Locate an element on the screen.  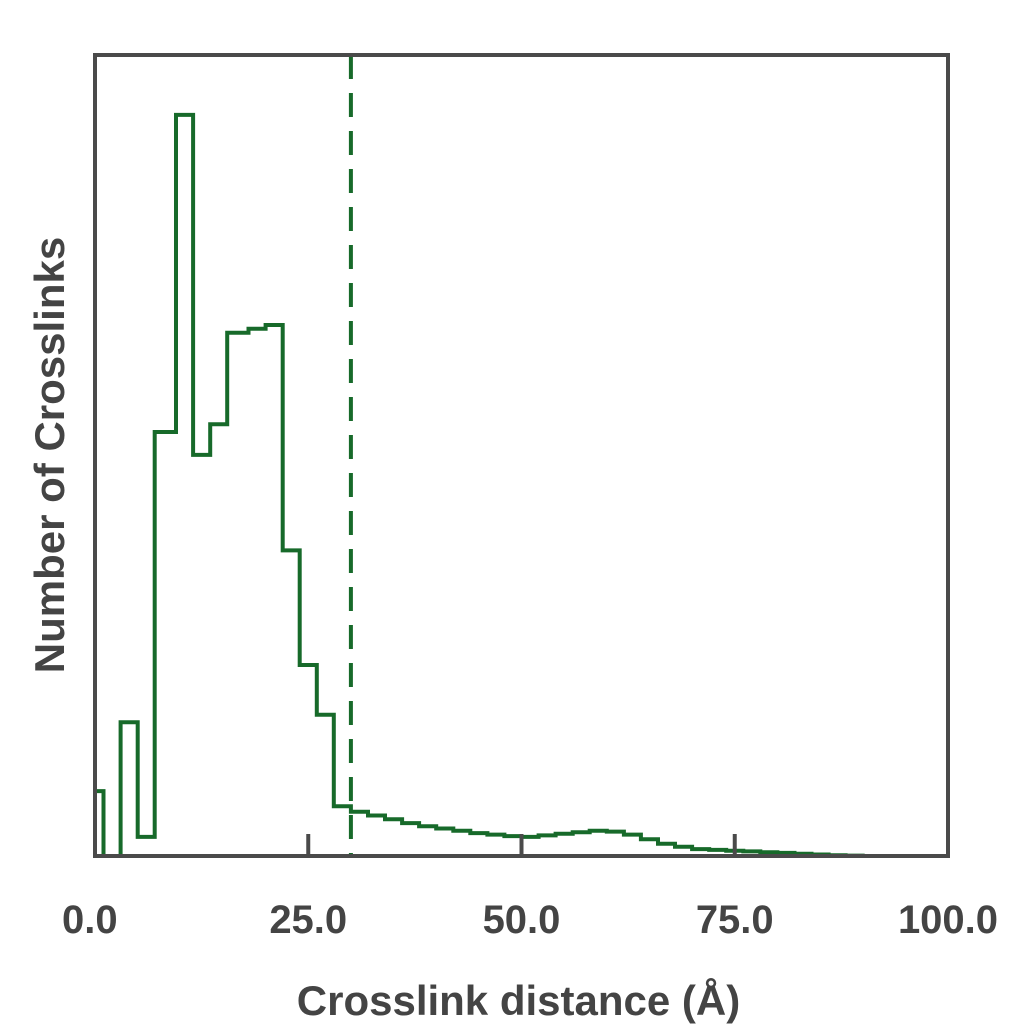
x-tick-label: 25.0 is located at coordinates (308, 920).